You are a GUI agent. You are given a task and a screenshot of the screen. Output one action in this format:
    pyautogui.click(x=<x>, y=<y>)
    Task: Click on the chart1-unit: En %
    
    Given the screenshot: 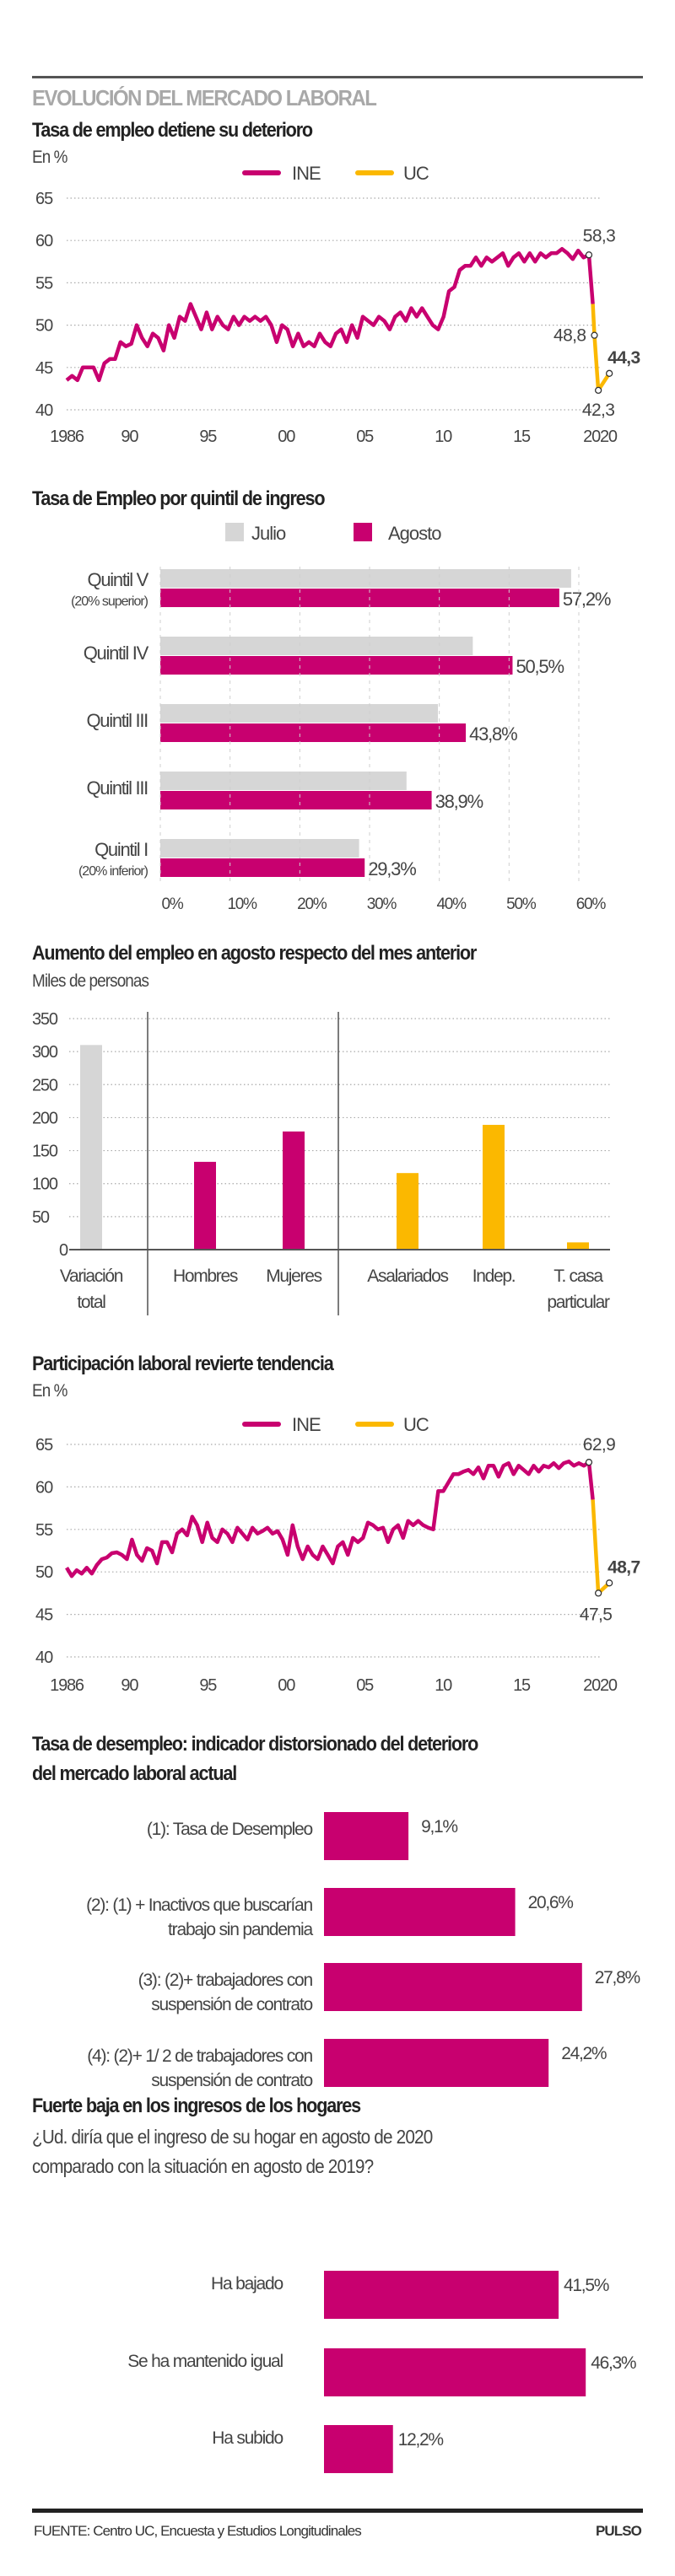 What is the action you would take?
    pyautogui.click(x=50, y=157)
    